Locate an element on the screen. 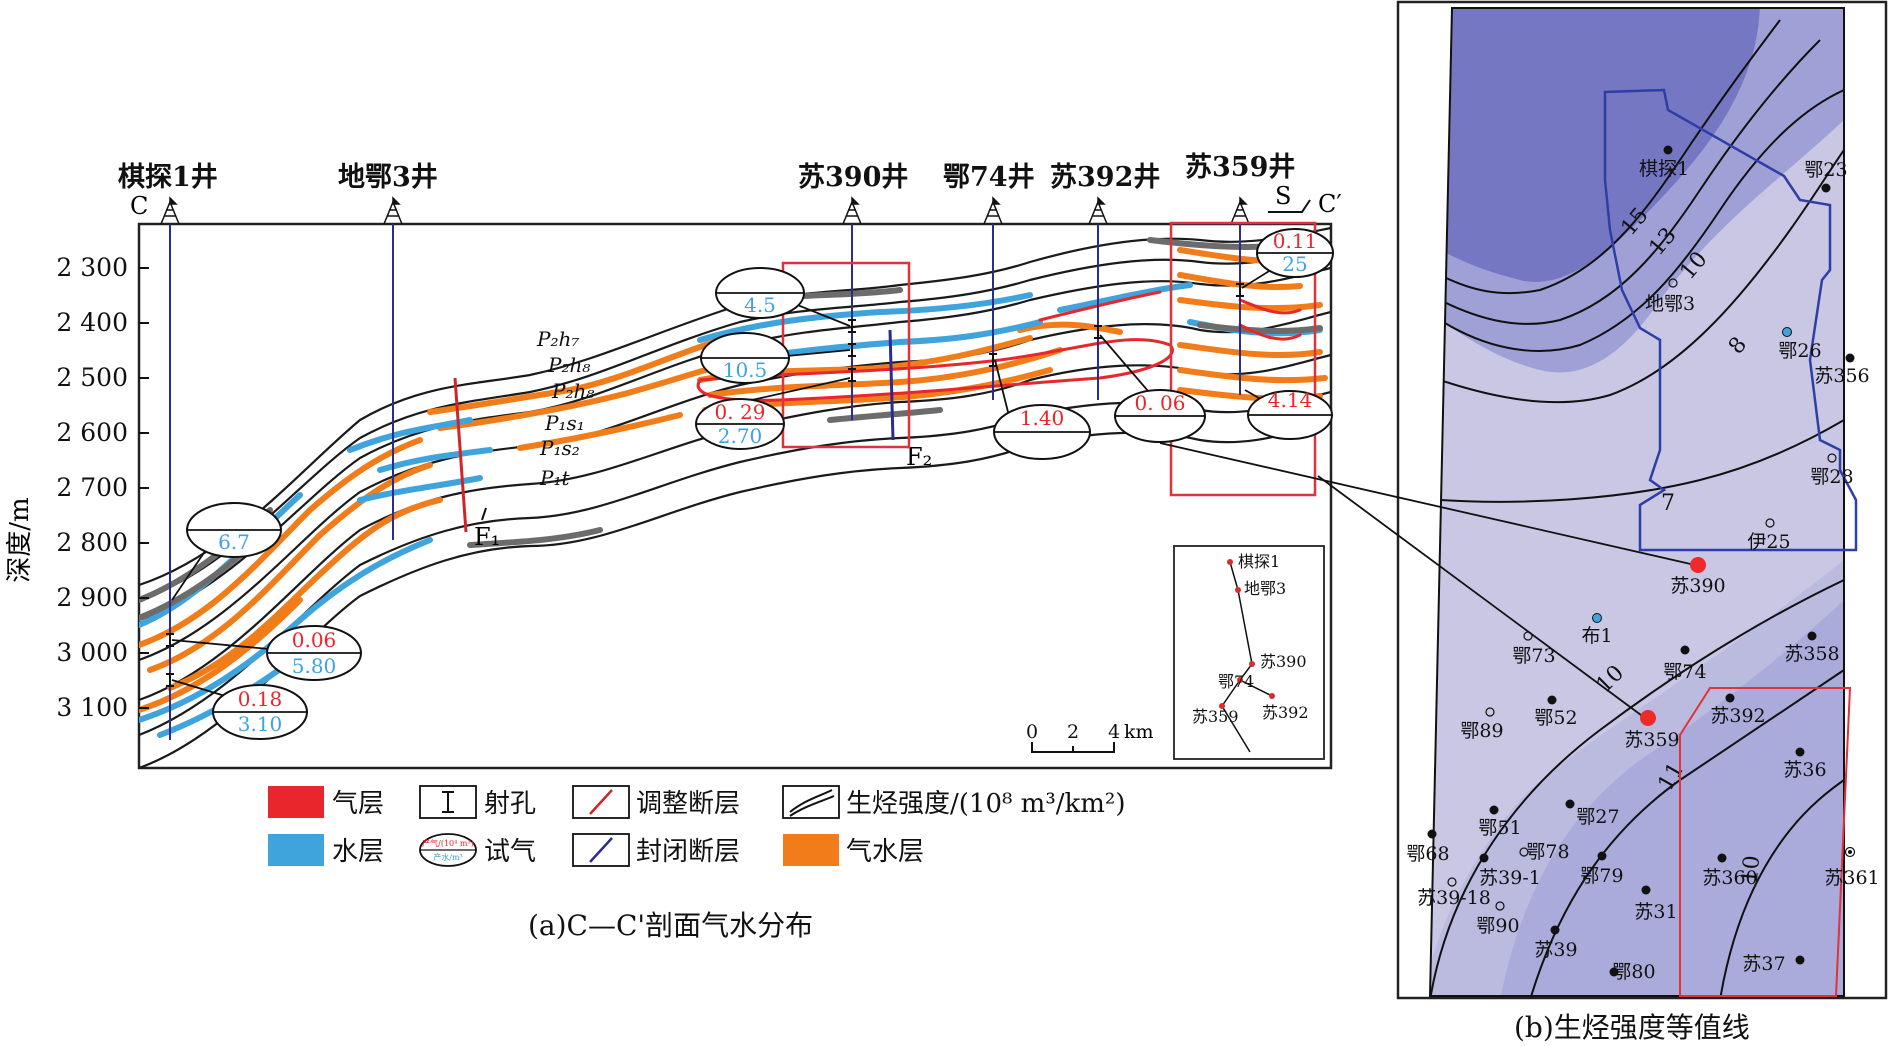  legend-sealed-fault: 封闭断层 is located at coordinates (688, 852).